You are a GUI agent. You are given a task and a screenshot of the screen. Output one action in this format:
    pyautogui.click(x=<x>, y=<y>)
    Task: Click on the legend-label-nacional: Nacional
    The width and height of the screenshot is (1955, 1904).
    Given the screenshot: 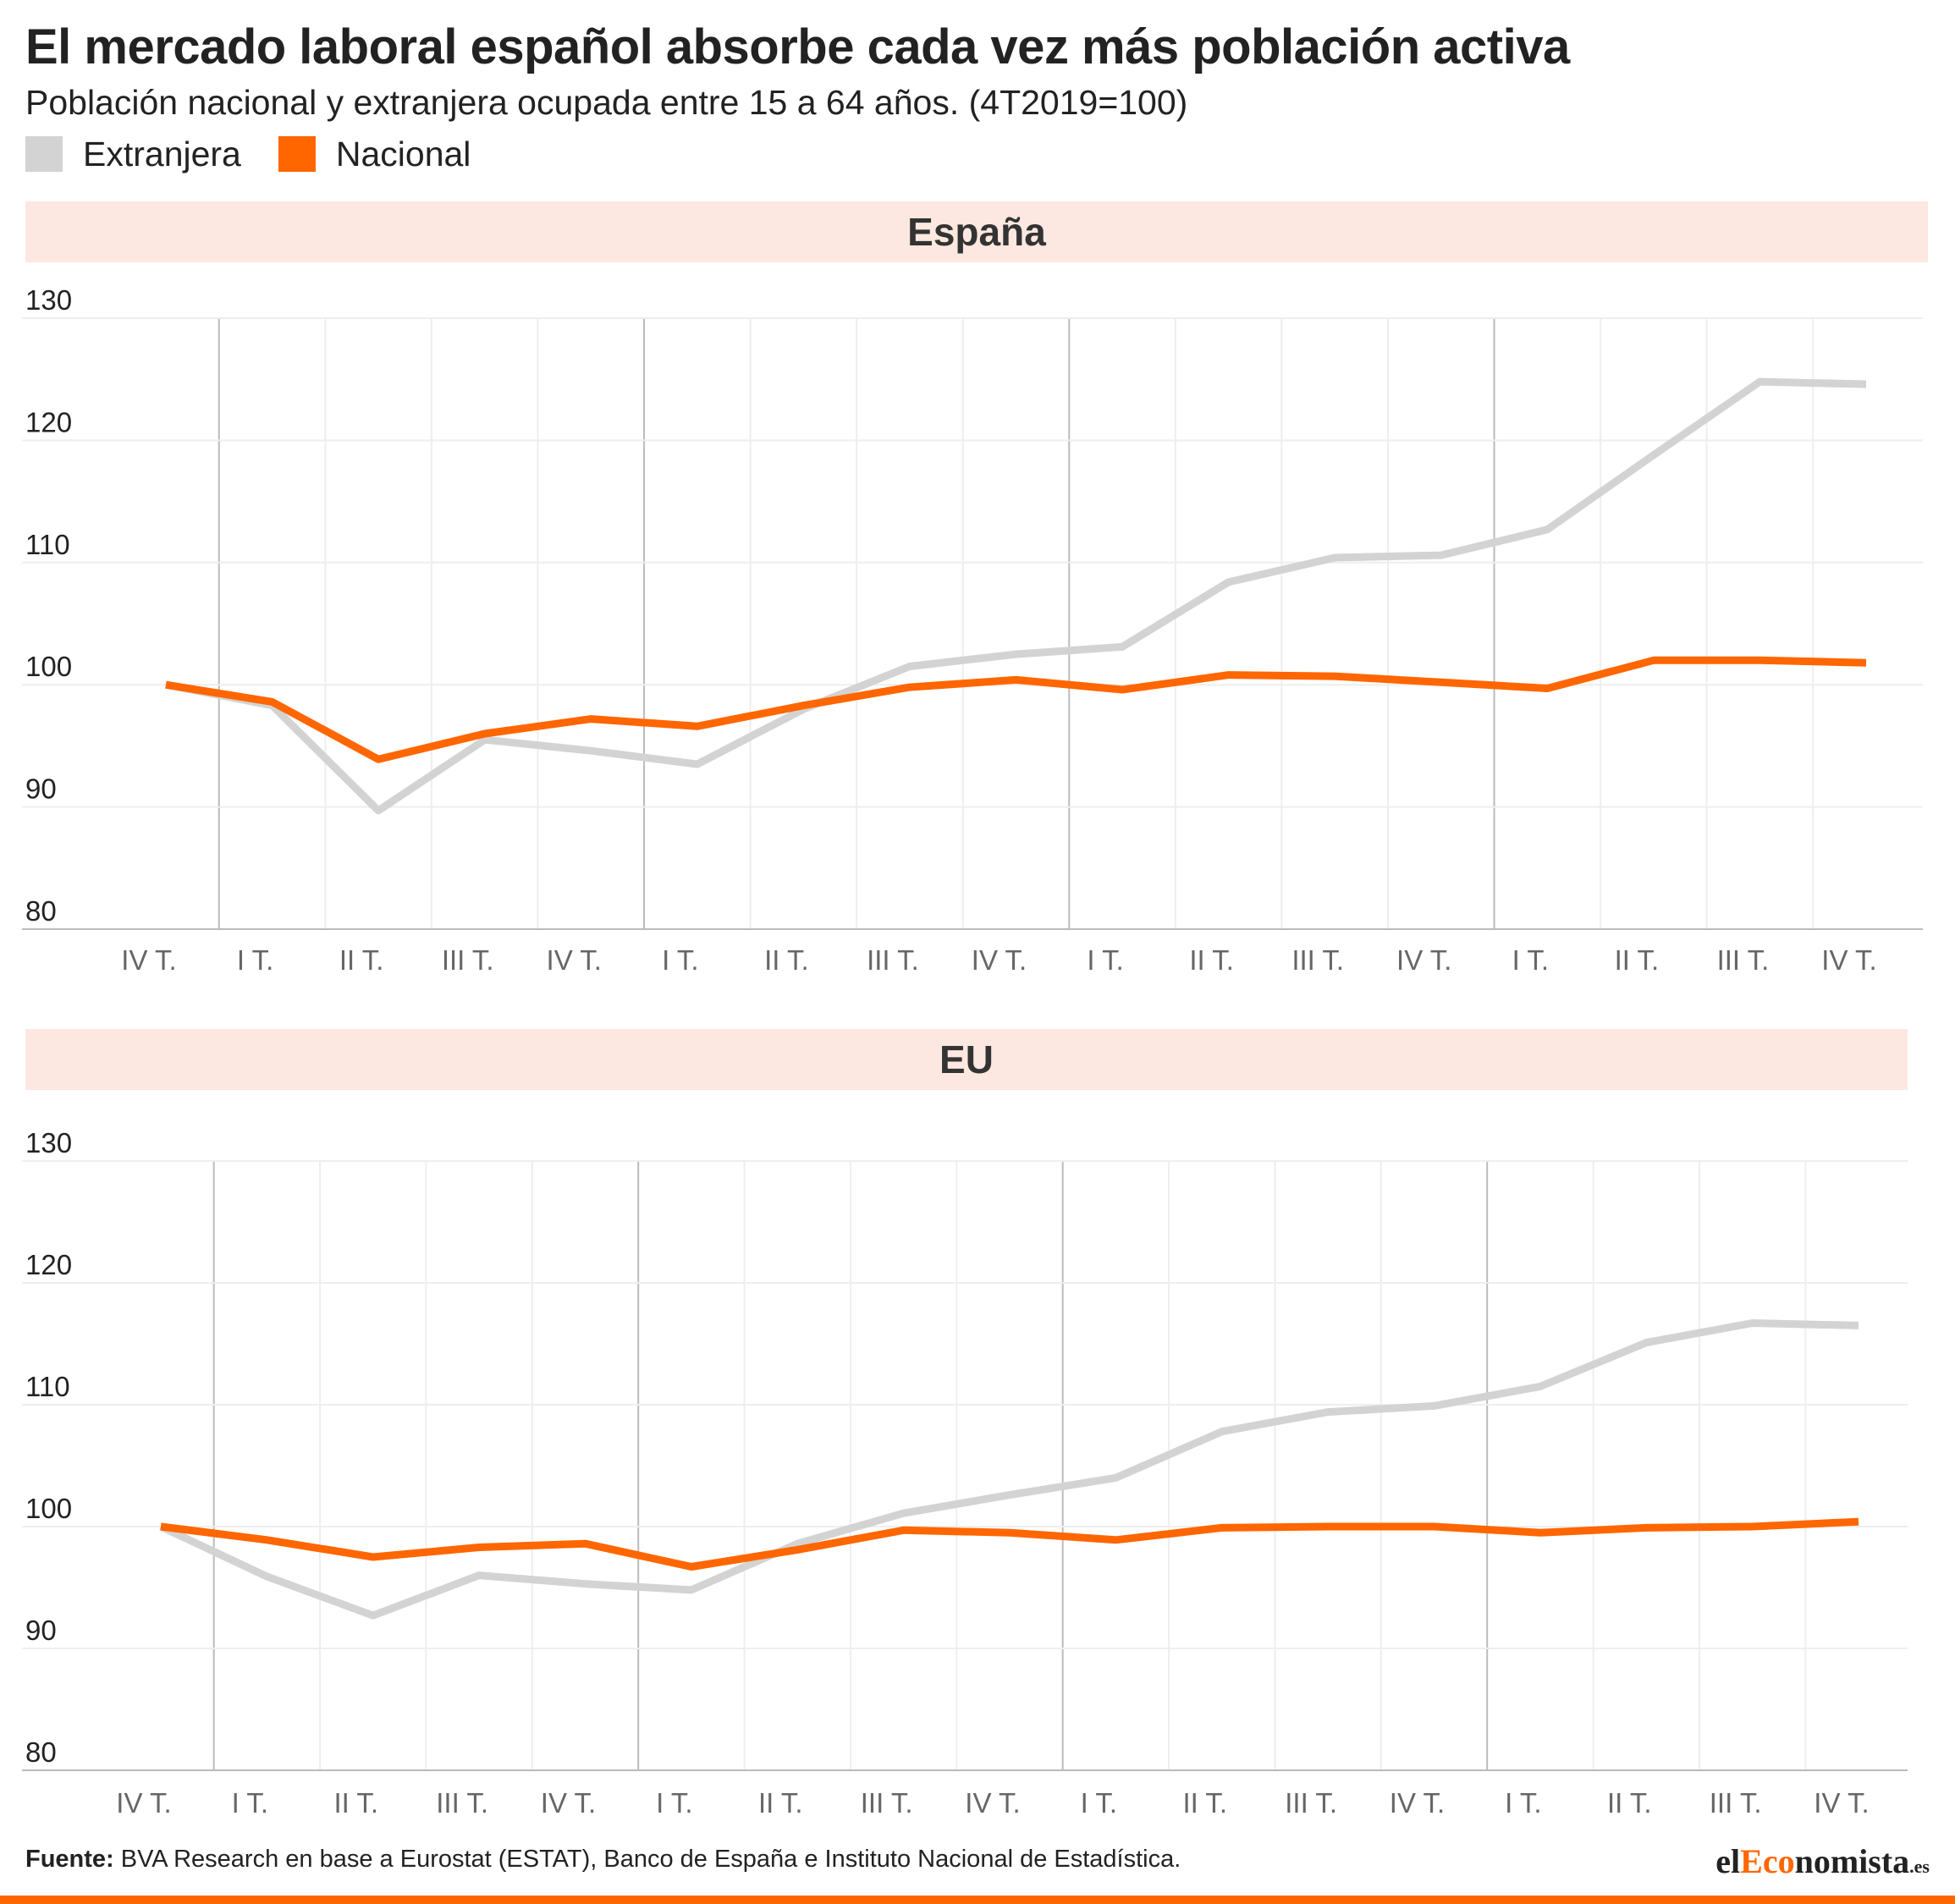 What is the action you would take?
    pyautogui.click(x=403, y=153)
    